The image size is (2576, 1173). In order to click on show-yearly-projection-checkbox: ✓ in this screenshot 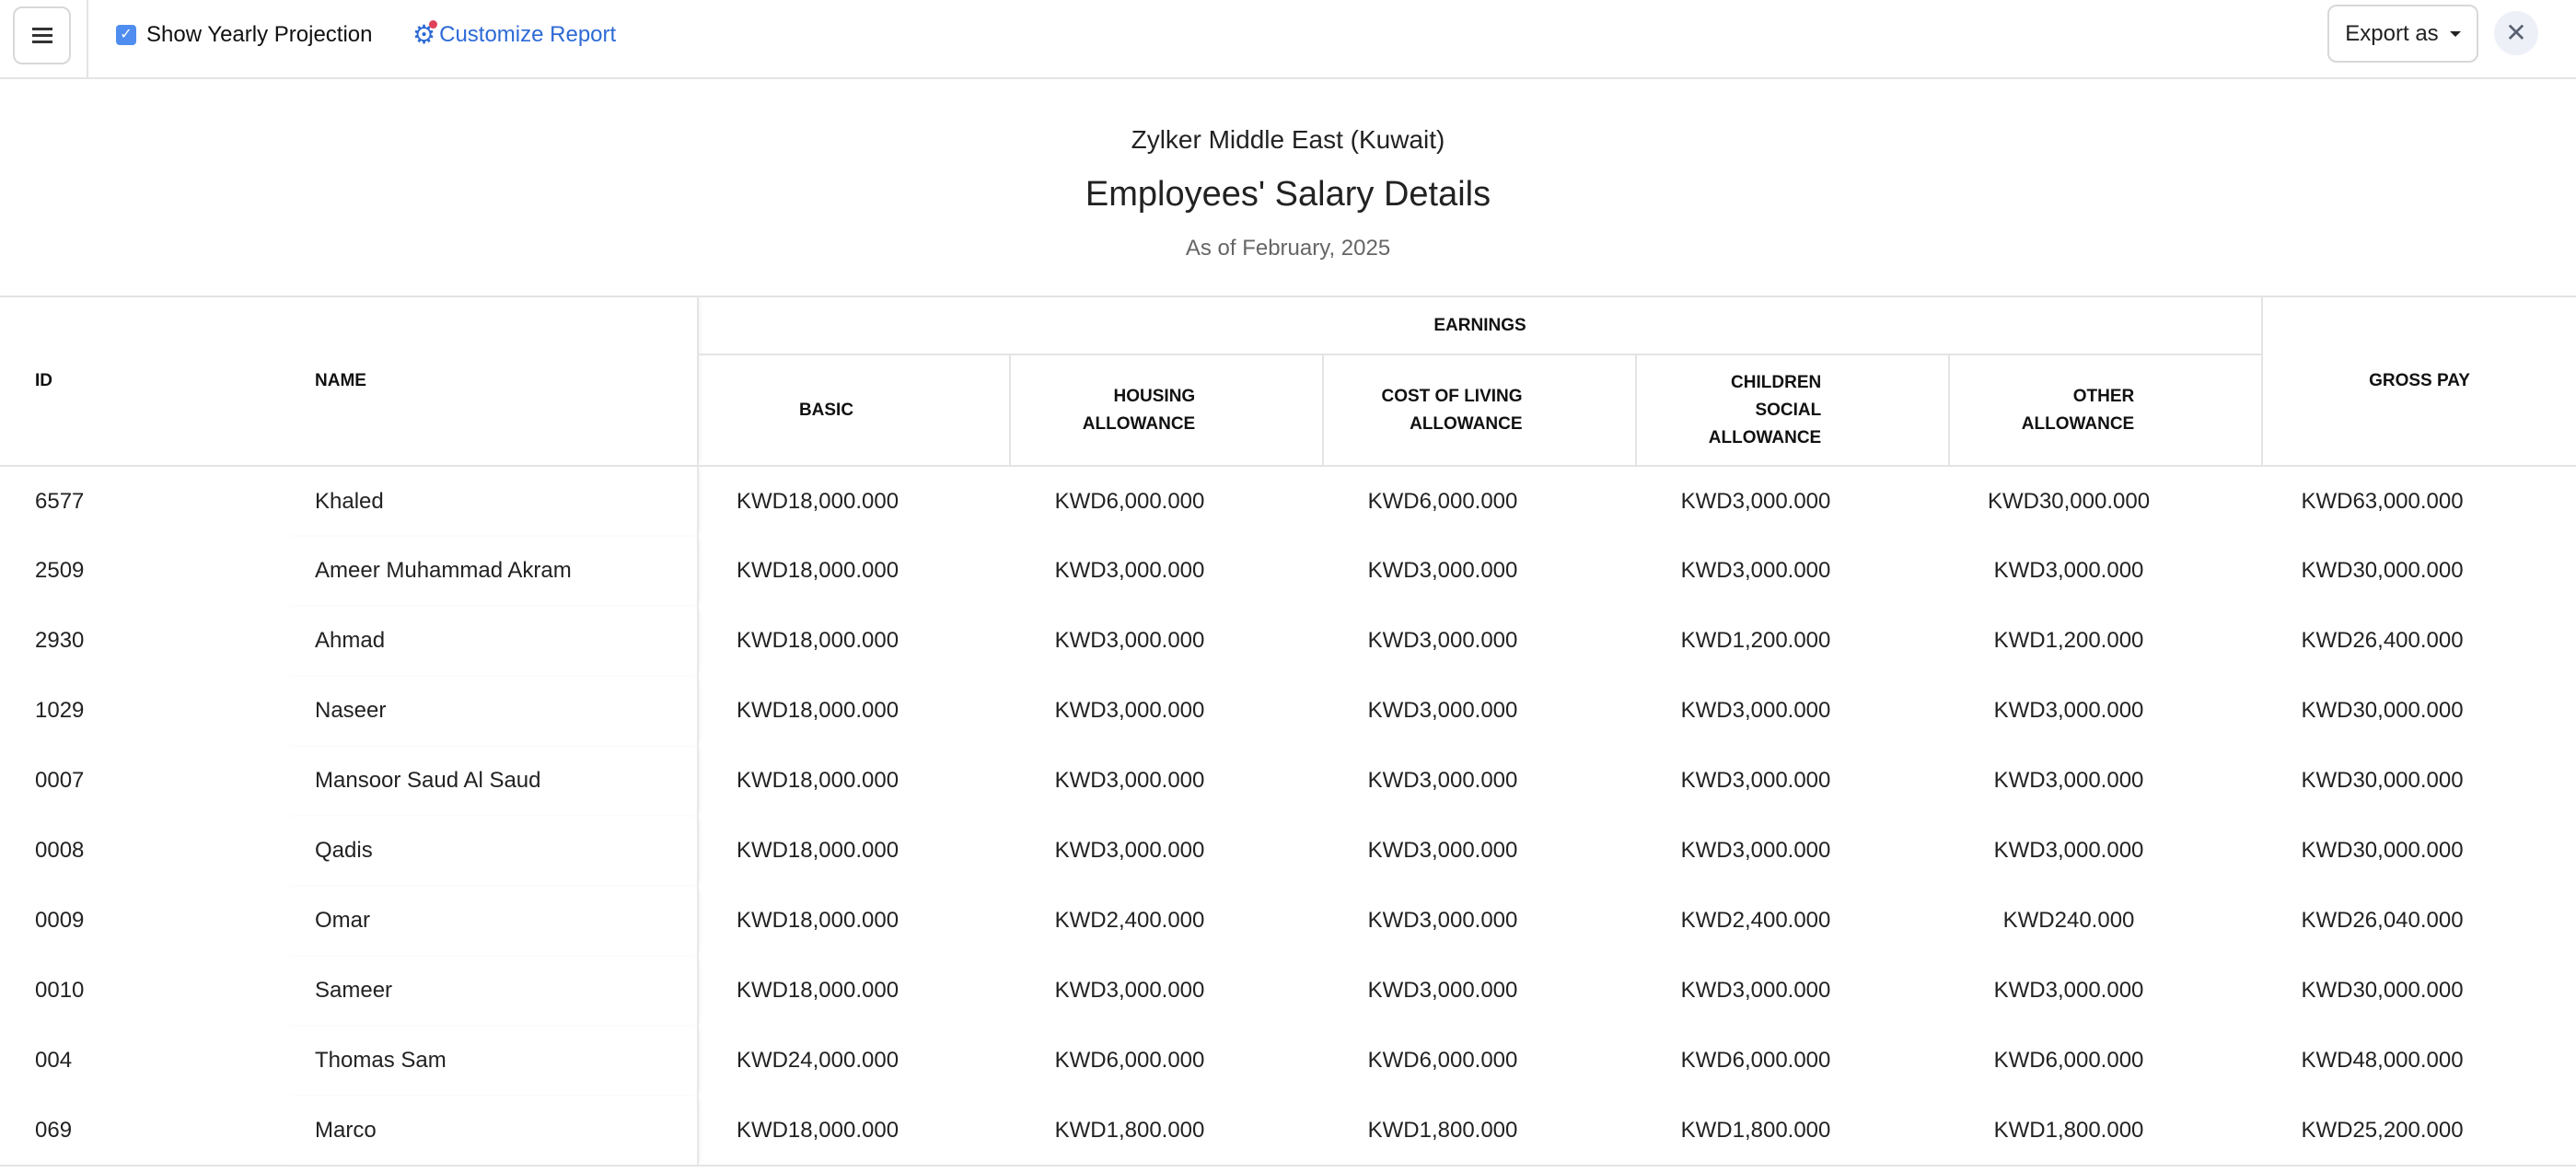, I will do `click(126, 35)`.